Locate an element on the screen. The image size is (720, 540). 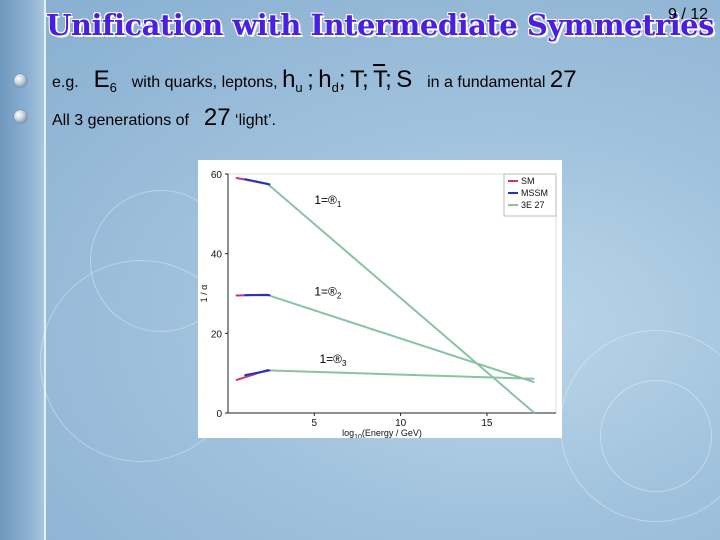
legend-label: SM is located at coordinates (528, 181).